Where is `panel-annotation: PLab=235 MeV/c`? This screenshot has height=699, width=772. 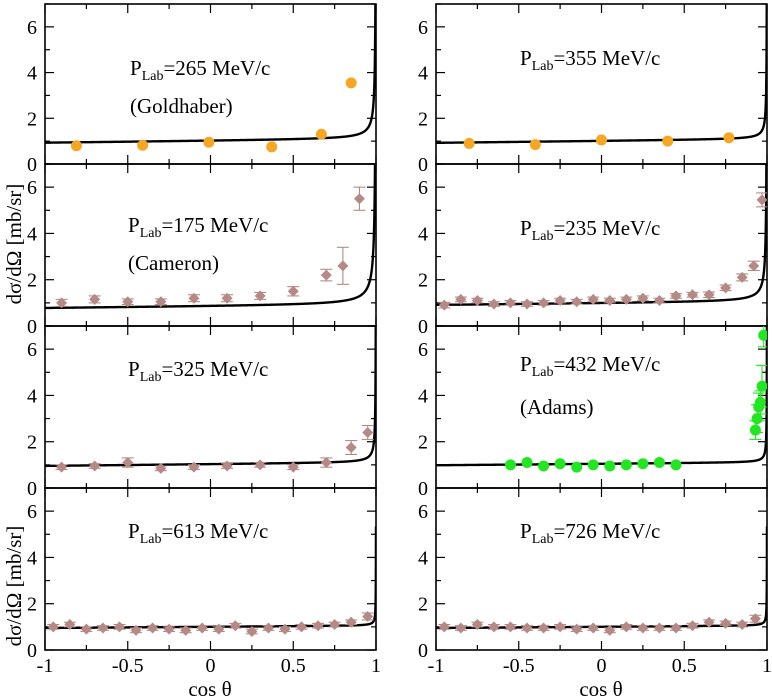
panel-annotation: PLab=235 MeV/c is located at coordinates (590, 230).